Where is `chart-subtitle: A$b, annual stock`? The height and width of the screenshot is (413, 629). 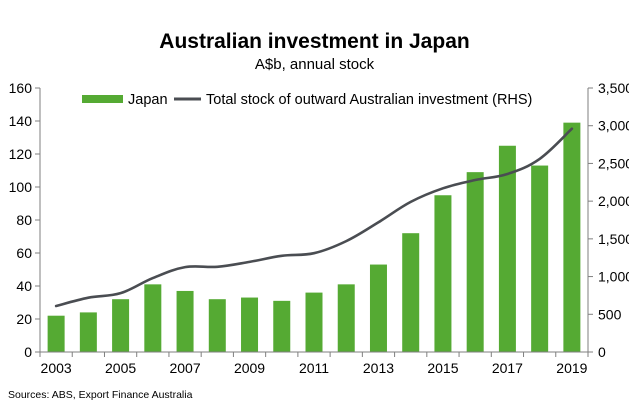
chart-subtitle: A$b, annual stock is located at coordinates (314, 64).